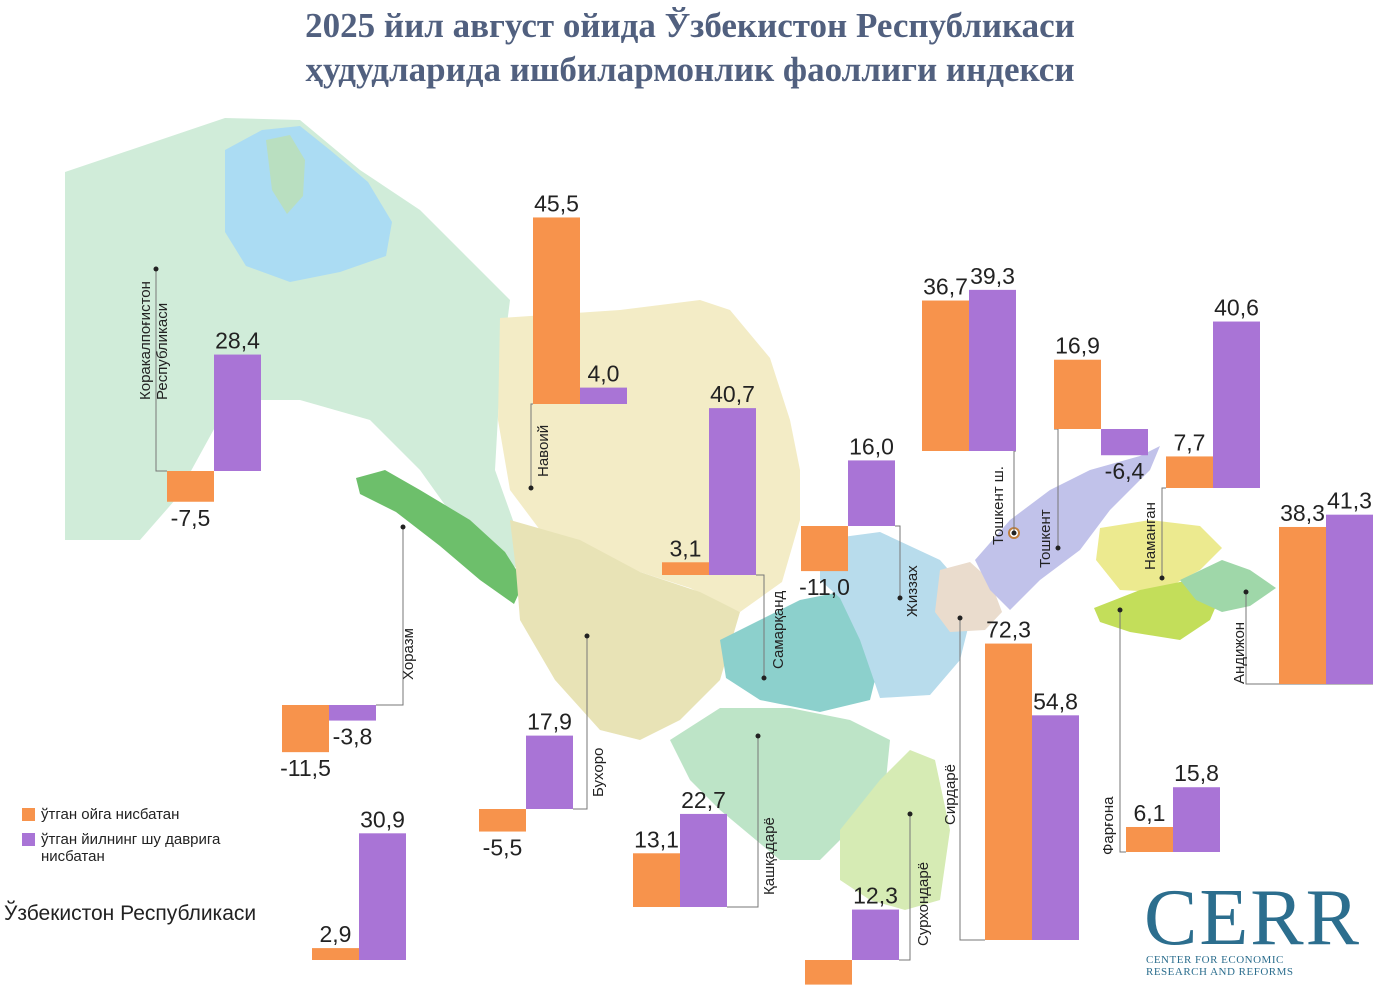 This screenshot has width=1400, height=989. Describe the element at coordinates (923, 904) in the screenshot. I see `region-label-surkhandarya: Сурхондарё` at that location.